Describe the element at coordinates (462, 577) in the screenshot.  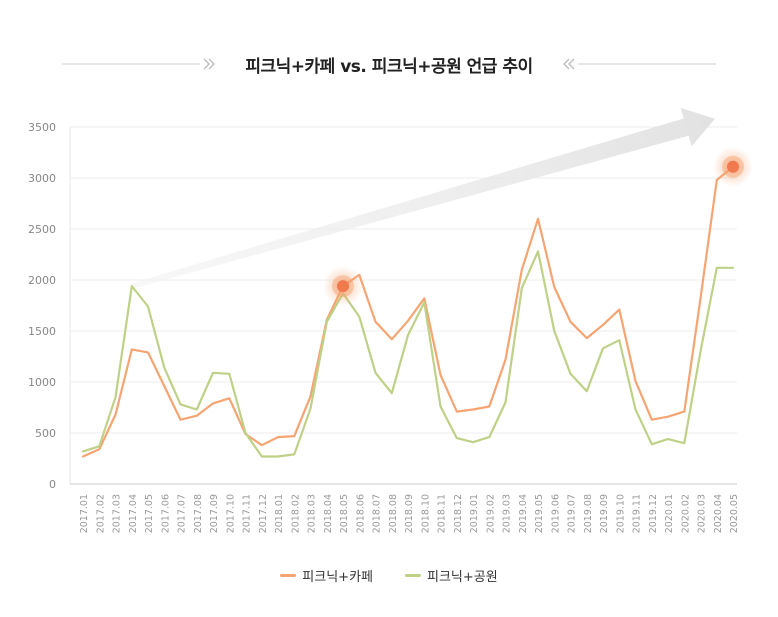
I see `legend-label: 피크닉+공원` at that location.